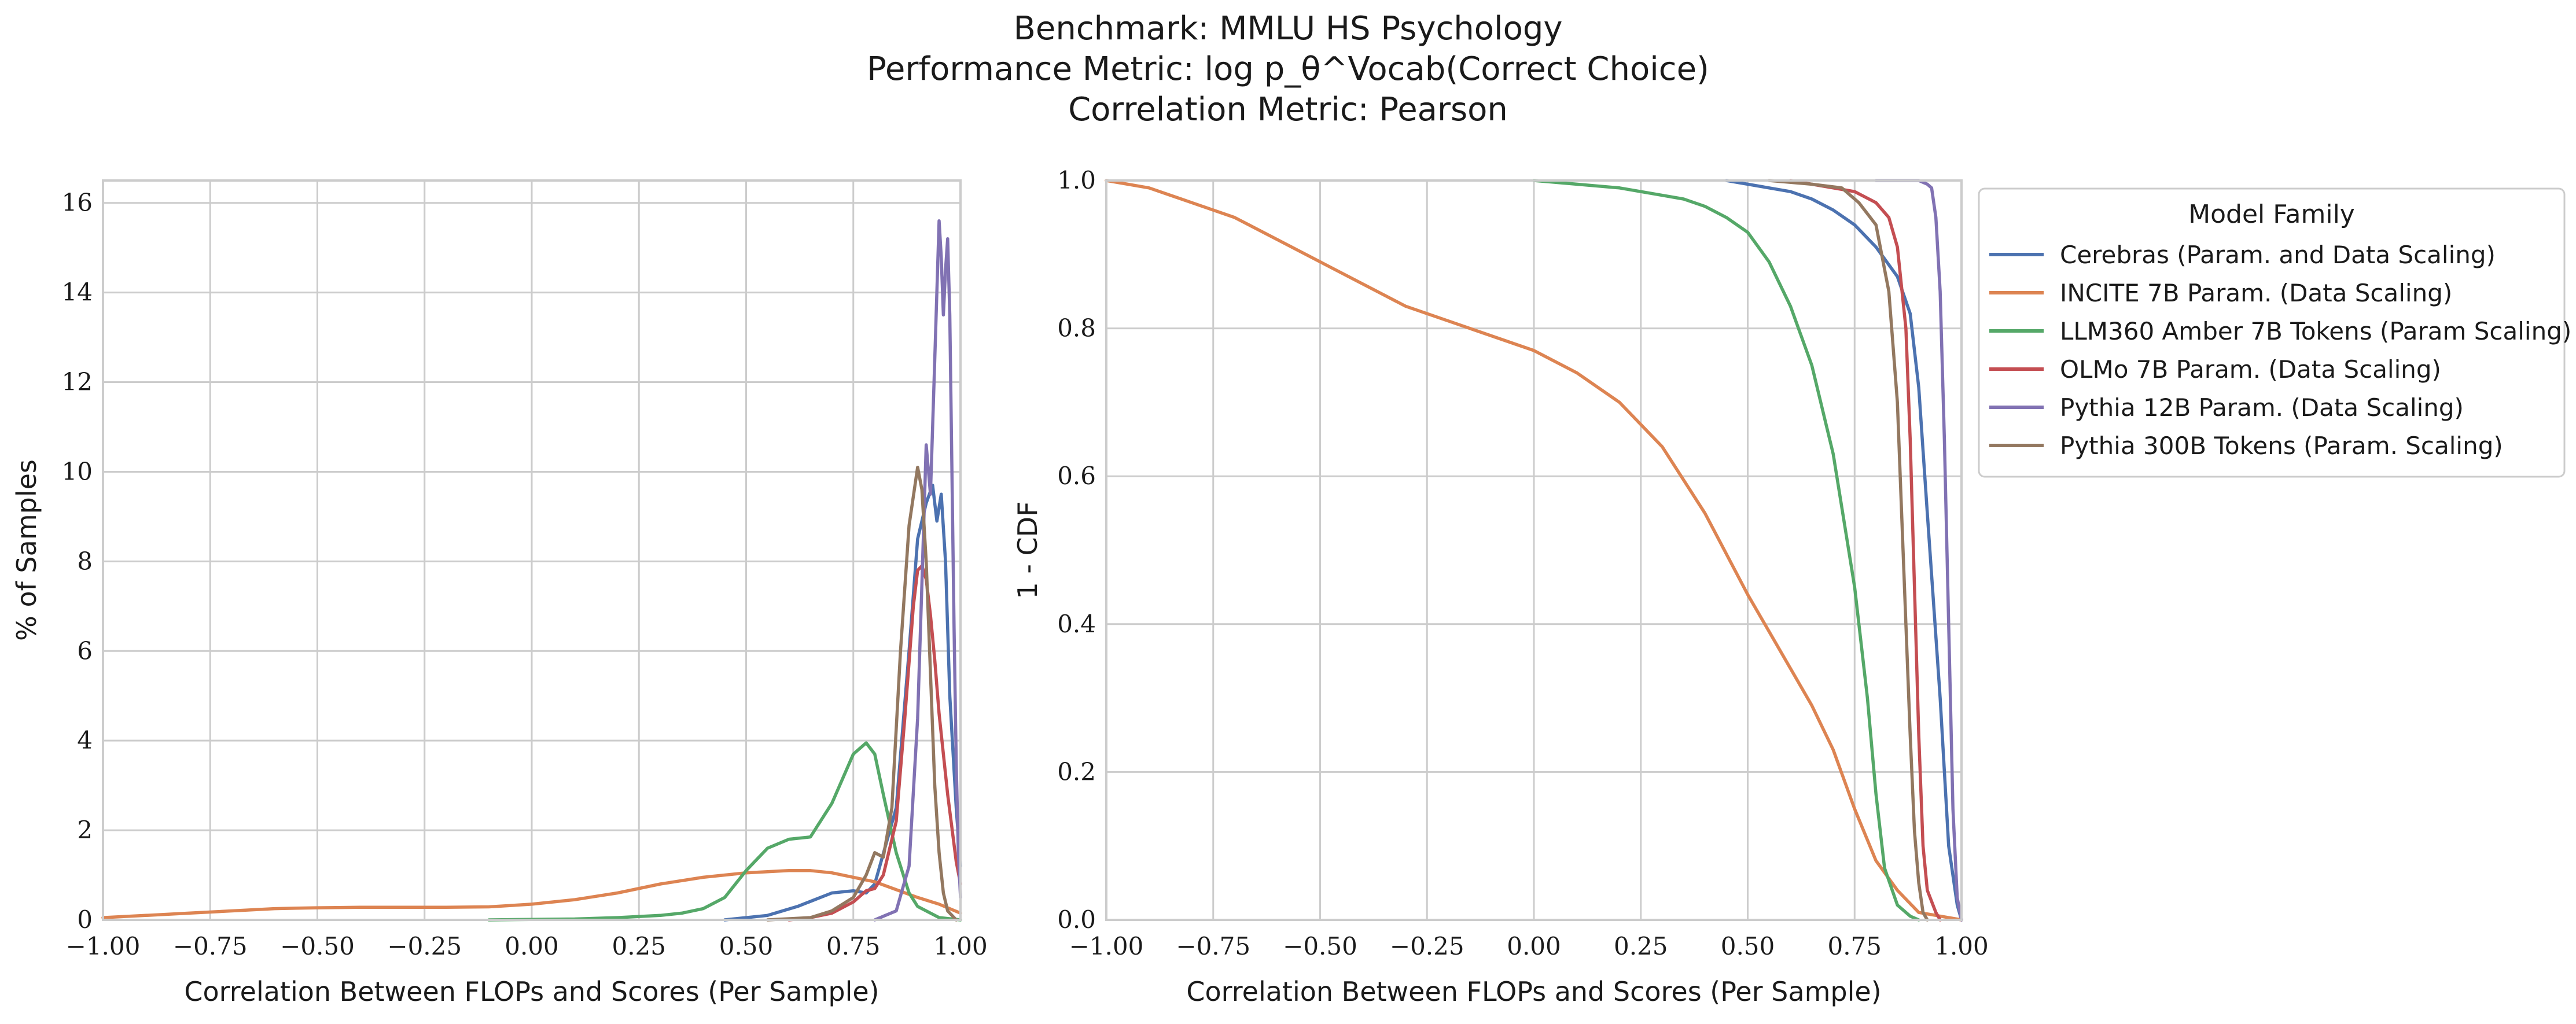 The height and width of the screenshot is (1024, 2576). What do you see at coordinates (2278, 255) in the screenshot?
I see `legend-entry-label: Cerebras (Param. and Data Scaling)` at bounding box center [2278, 255].